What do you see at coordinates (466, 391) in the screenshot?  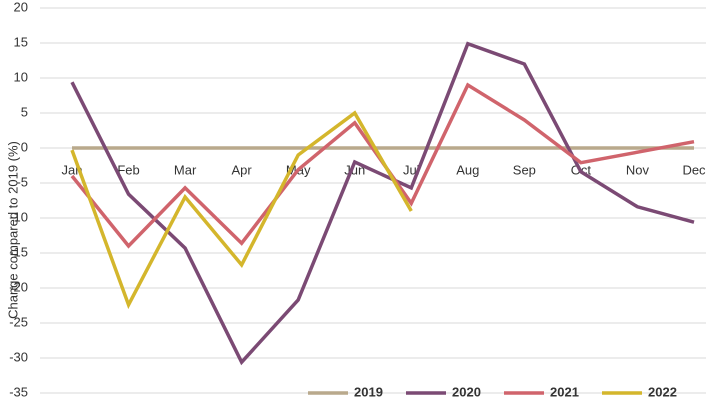 I see `legend-label: 2020` at bounding box center [466, 391].